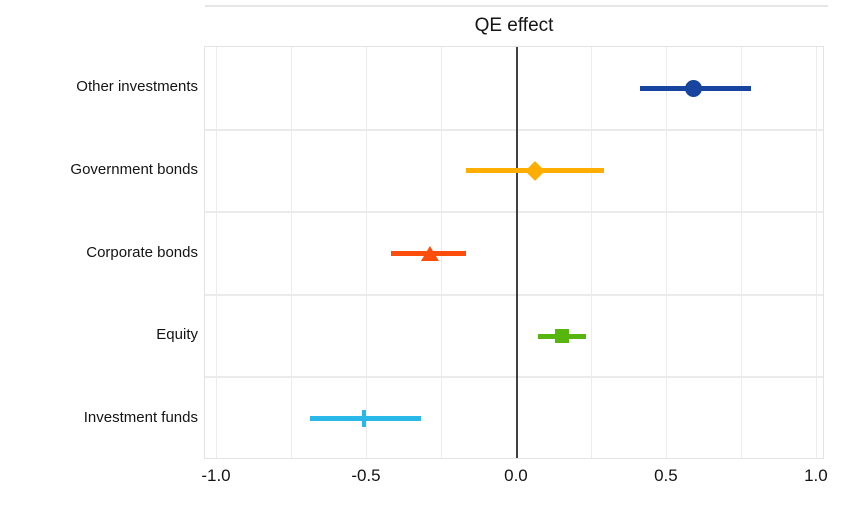 This screenshot has height=507, width=846. Describe the element at coordinates (216, 475) in the screenshot. I see `x-tick-label: -1.0` at that location.